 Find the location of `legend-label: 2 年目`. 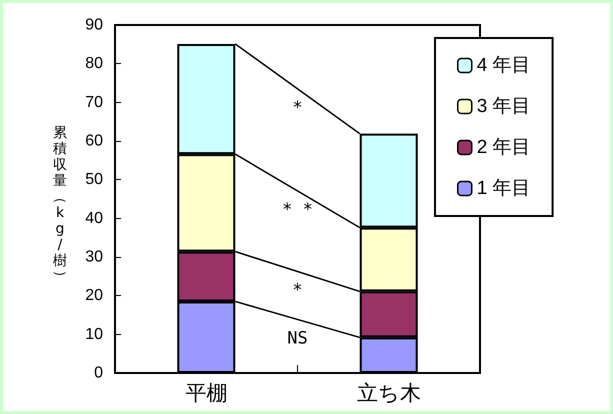

legend-label: 2 年目 is located at coordinates (503, 147).